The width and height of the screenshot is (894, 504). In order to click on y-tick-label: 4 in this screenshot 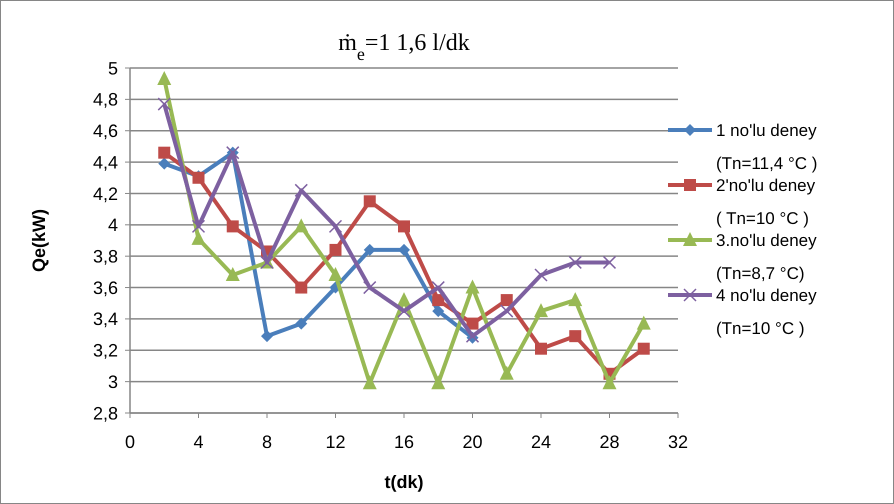, I will do `click(113, 225)`.